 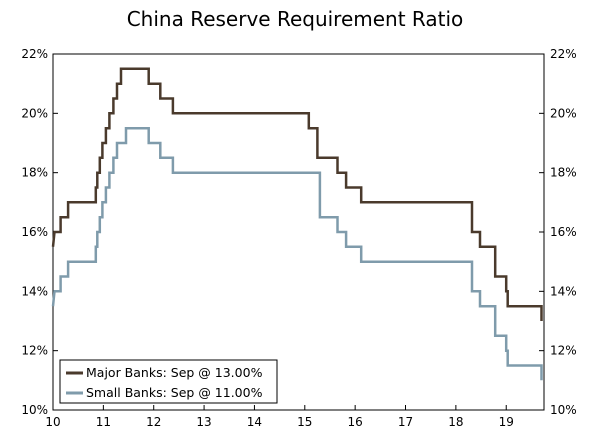 What do you see at coordinates (254, 422) in the screenshot?
I see `x-tick-label: 14` at bounding box center [254, 422].